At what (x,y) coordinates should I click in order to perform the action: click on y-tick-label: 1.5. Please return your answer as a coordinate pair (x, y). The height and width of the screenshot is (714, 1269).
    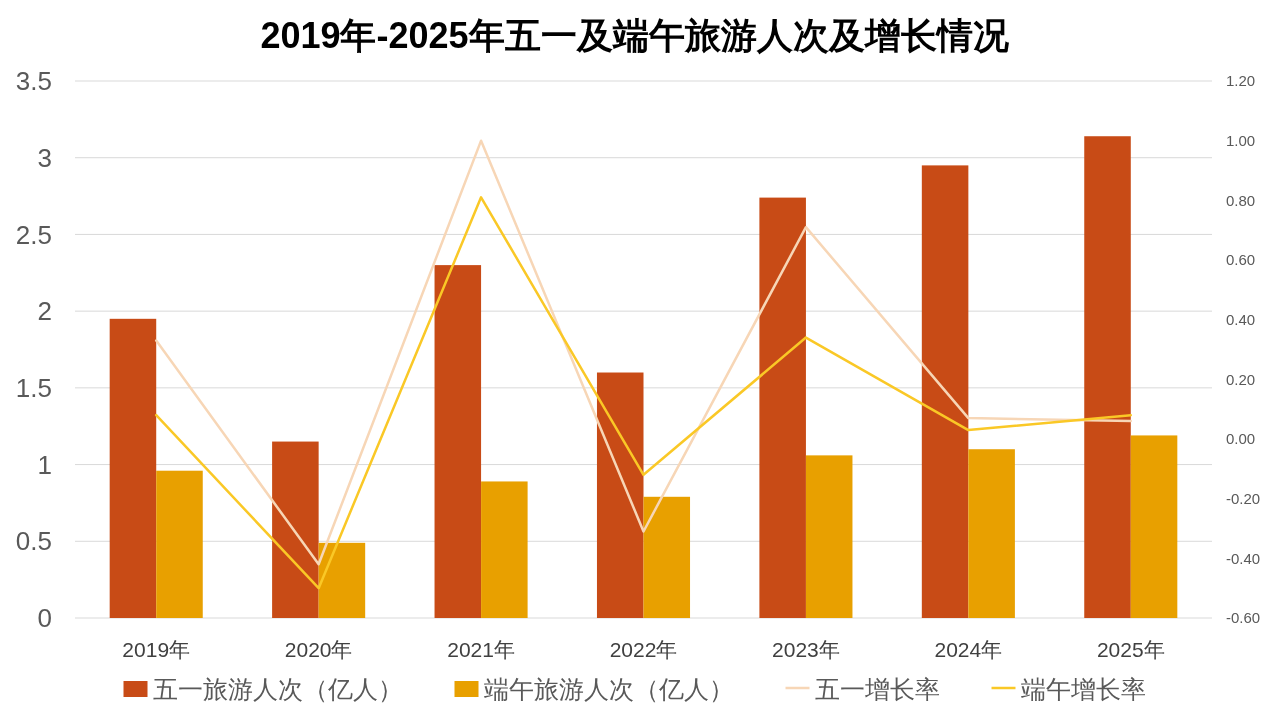
    Looking at the image, I should click on (33, 387).